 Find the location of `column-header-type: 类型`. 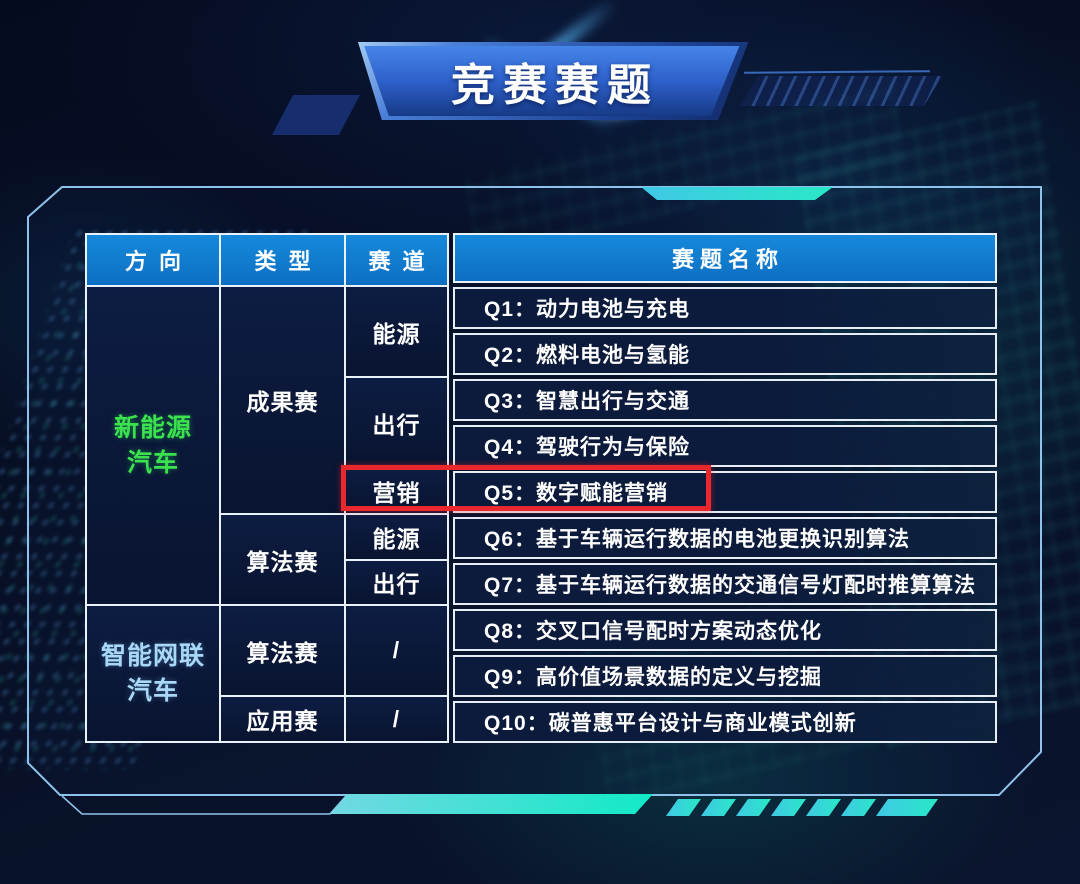

column-header-type: 类型 is located at coordinates (282, 260).